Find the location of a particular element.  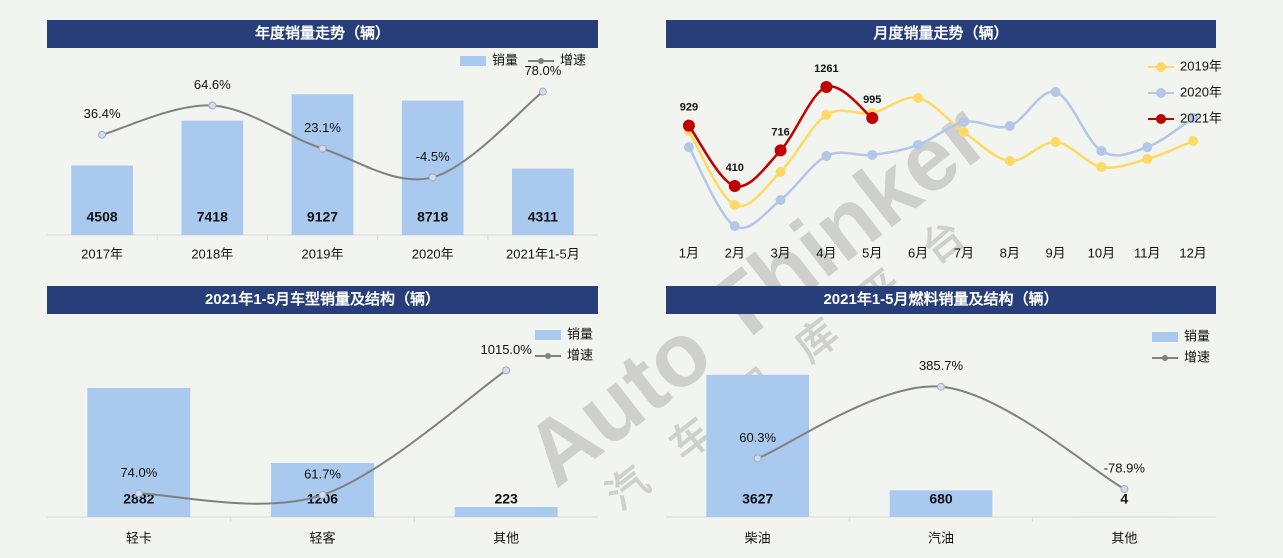

x-tick-label: 11月 is located at coordinates (1147, 252).